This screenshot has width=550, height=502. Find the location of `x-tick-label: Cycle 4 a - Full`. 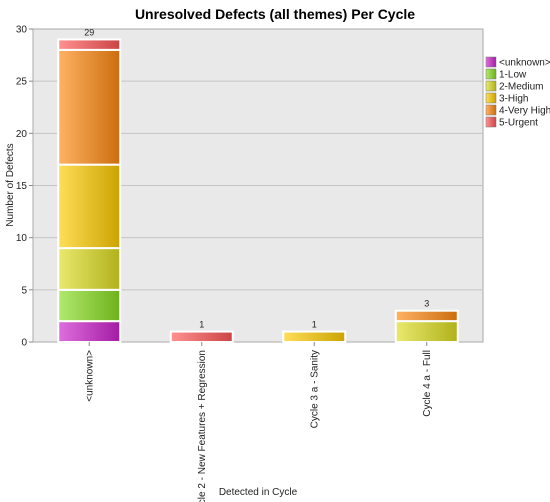

x-tick-label: Cycle 4 a - Full is located at coordinates (427, 383).